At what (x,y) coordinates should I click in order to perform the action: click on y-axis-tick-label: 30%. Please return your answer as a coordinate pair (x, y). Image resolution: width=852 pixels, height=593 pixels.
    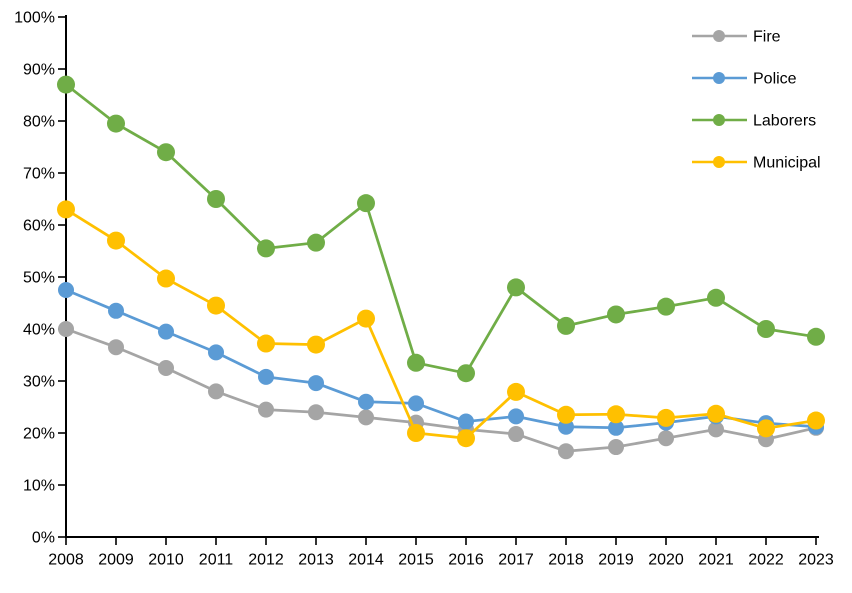
    Looking at the image, I should click on (39, 382).